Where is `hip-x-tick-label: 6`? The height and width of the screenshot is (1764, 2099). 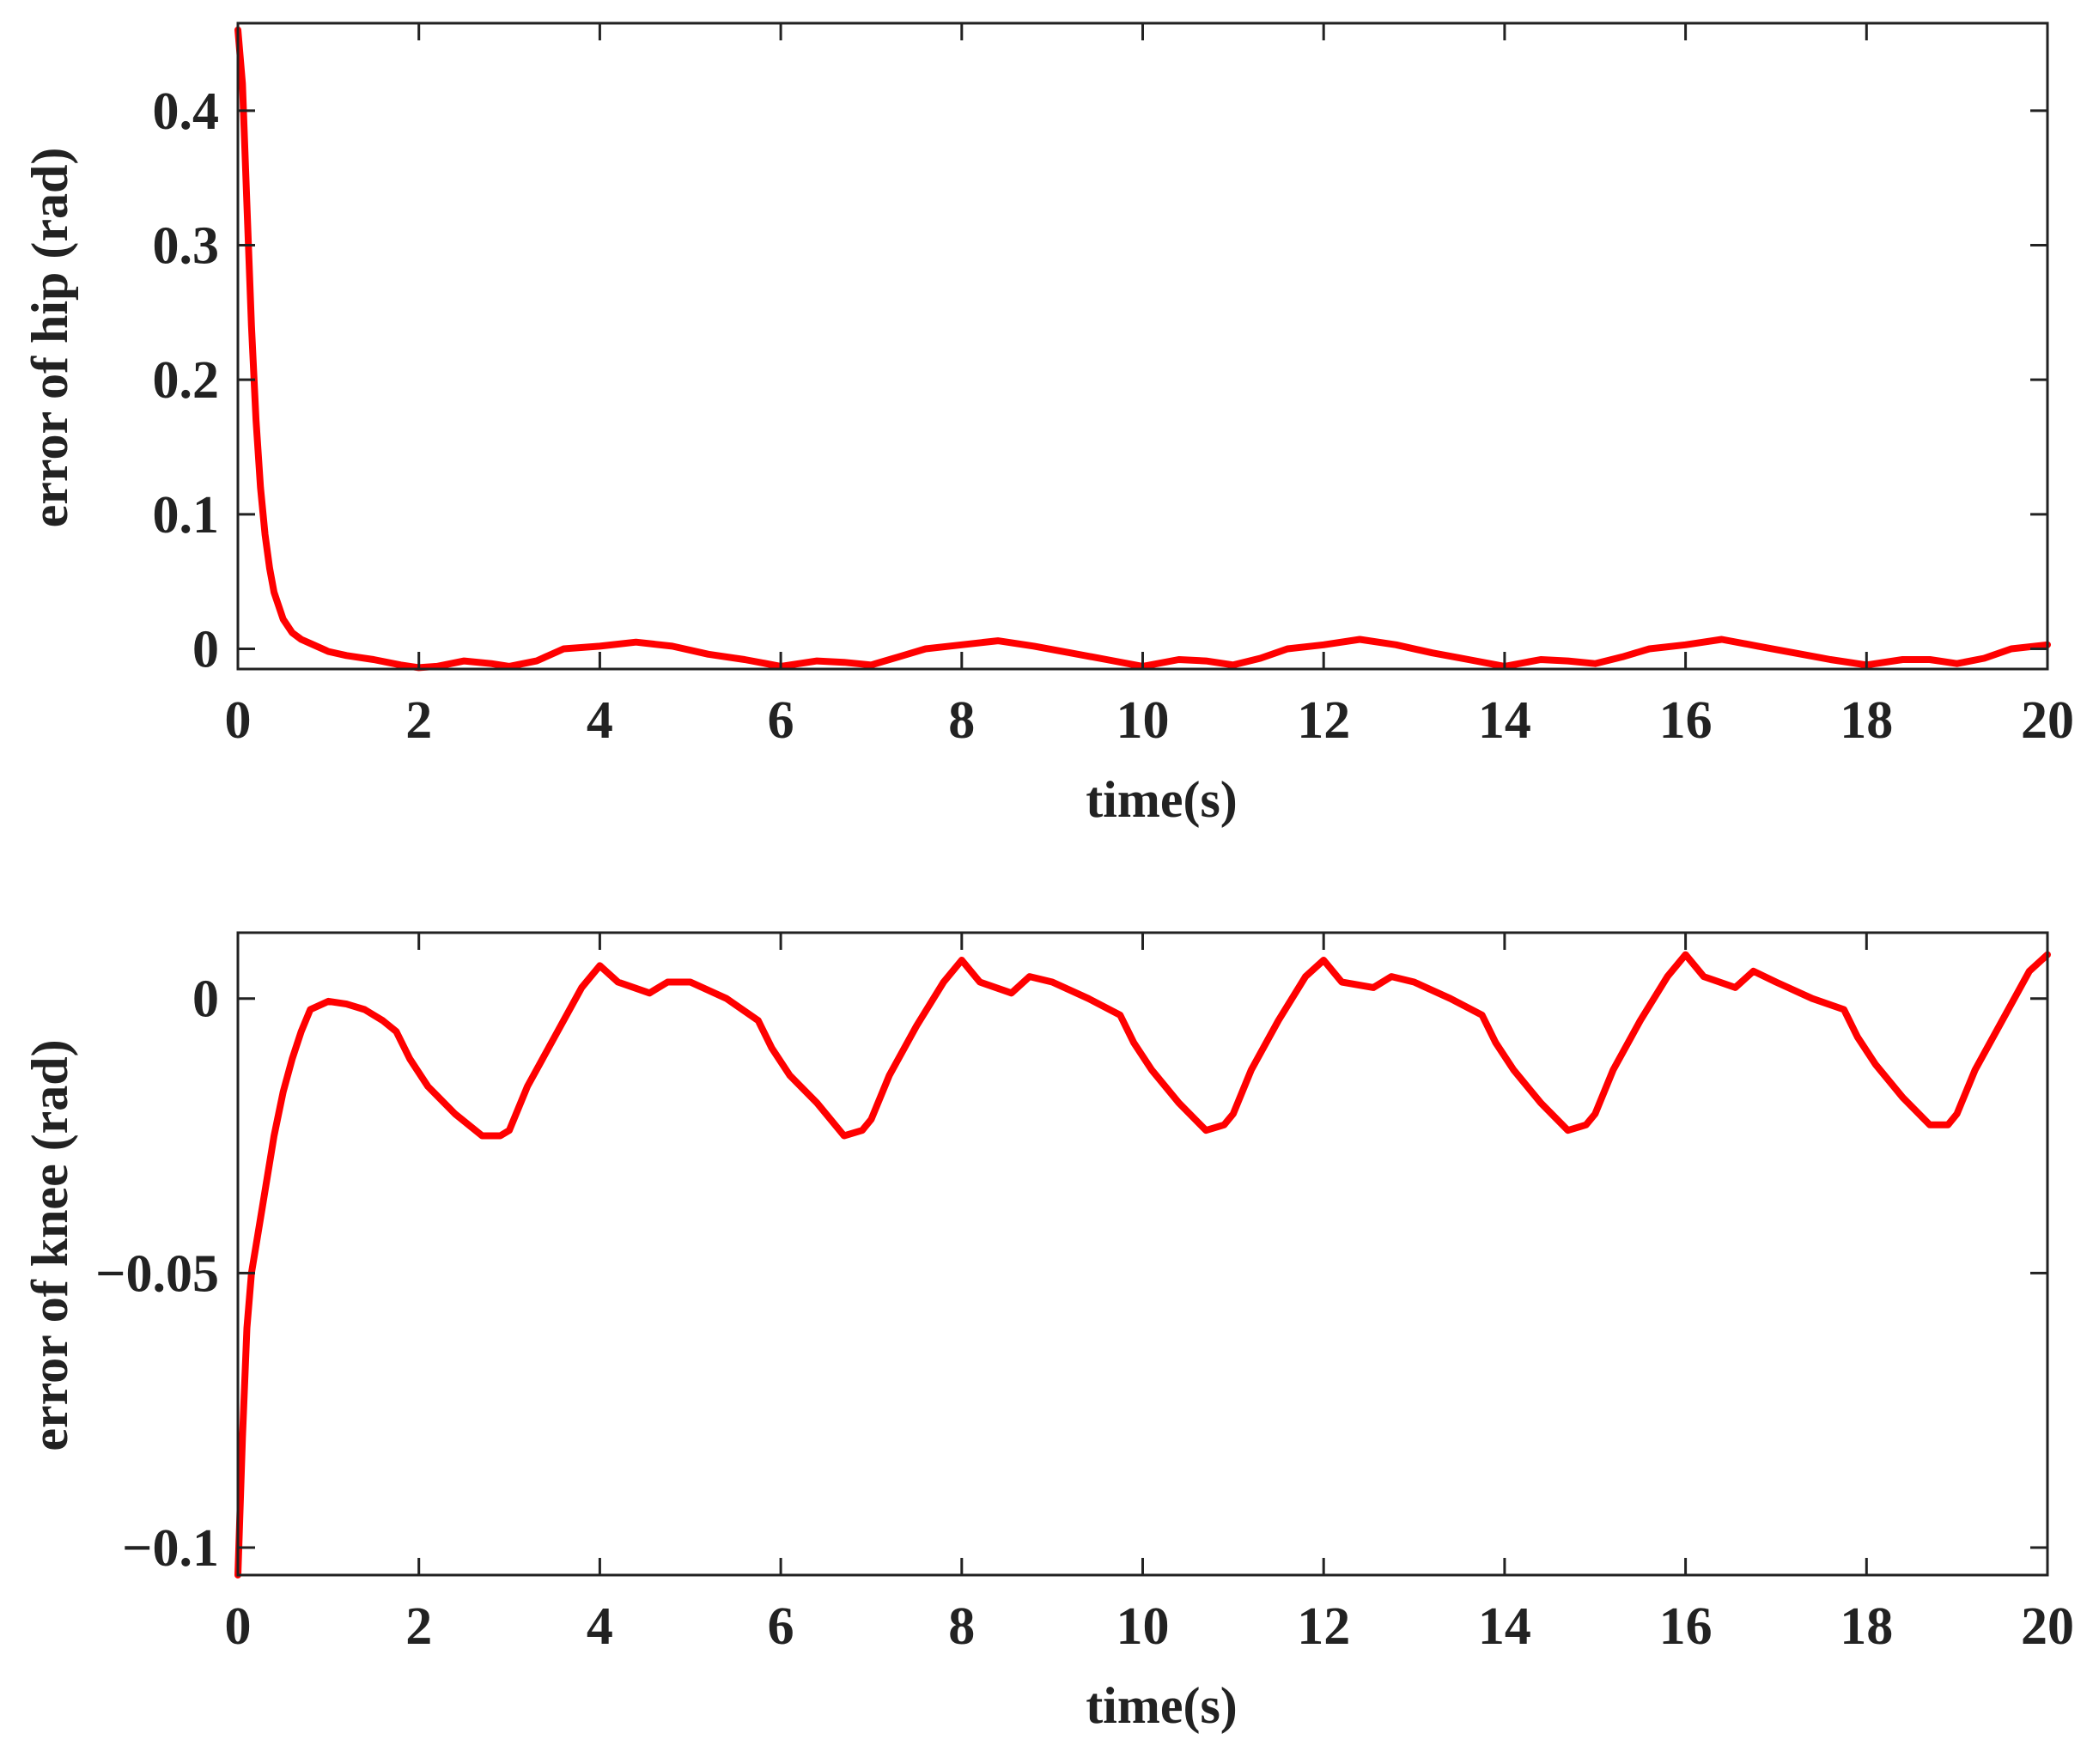
hip-x-tick-label: 6 is located at coordinates (781, 720).